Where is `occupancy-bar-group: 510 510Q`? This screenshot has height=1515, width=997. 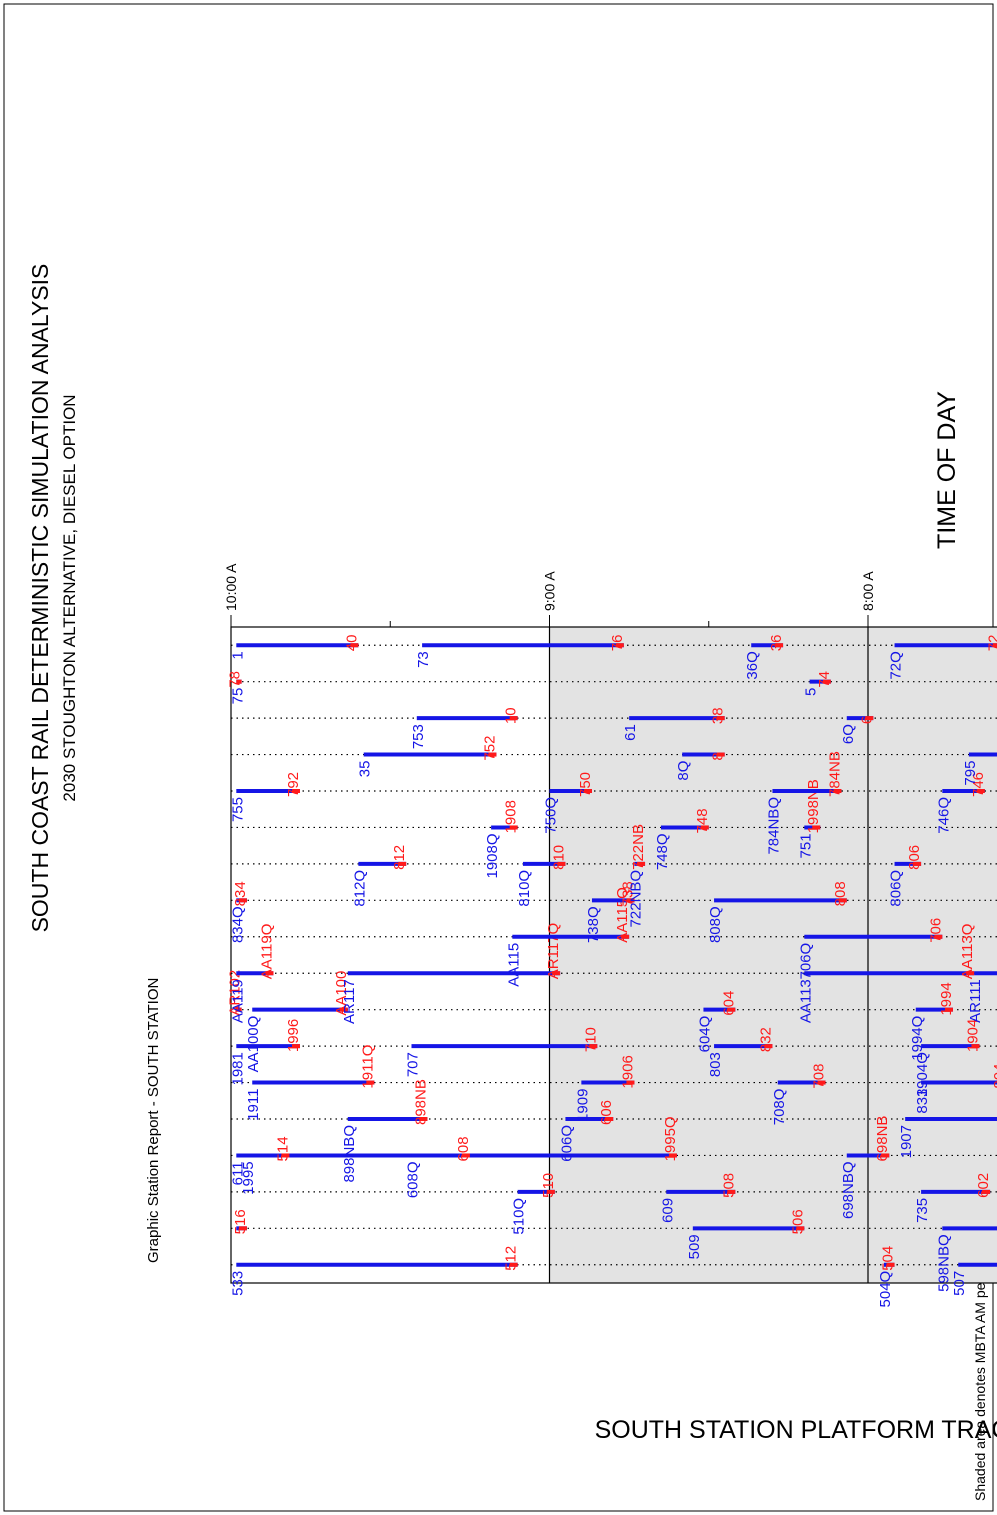 occupancy-bar-group: 510 510Q is located at coordinates (534, 1204).